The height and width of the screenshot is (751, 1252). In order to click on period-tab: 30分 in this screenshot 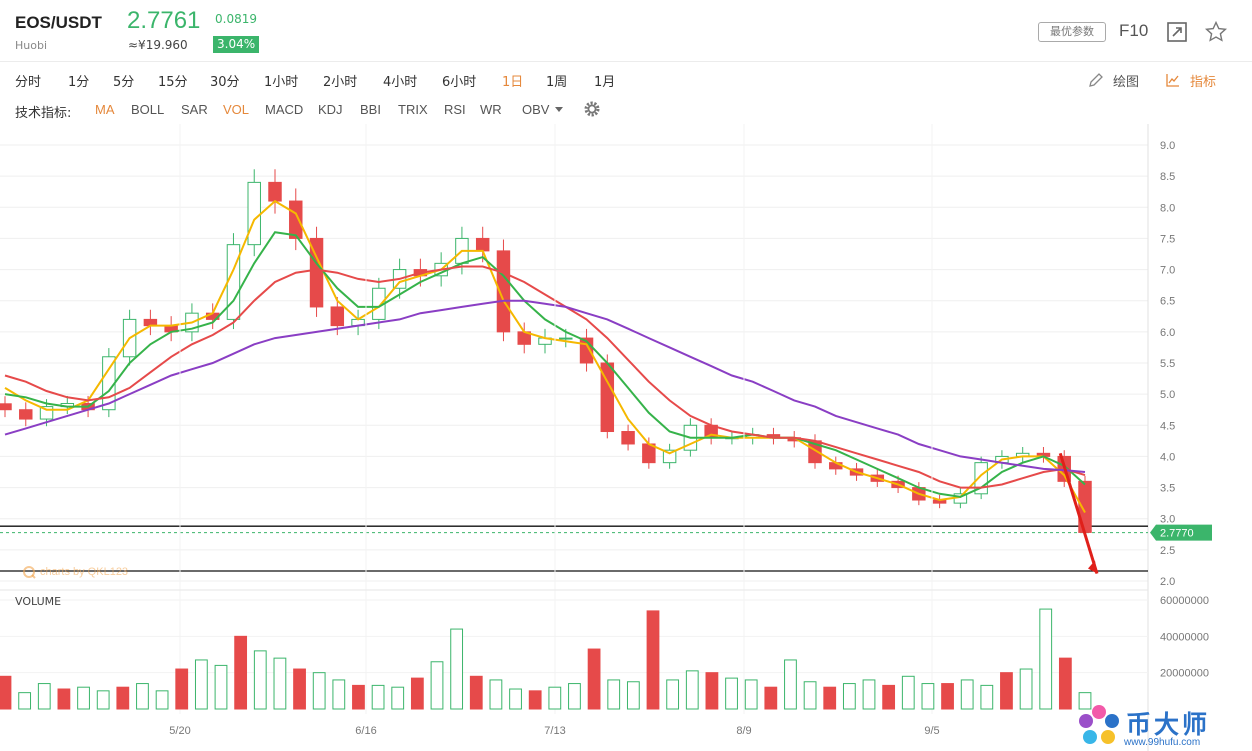, I will do `click(225, 82)`.